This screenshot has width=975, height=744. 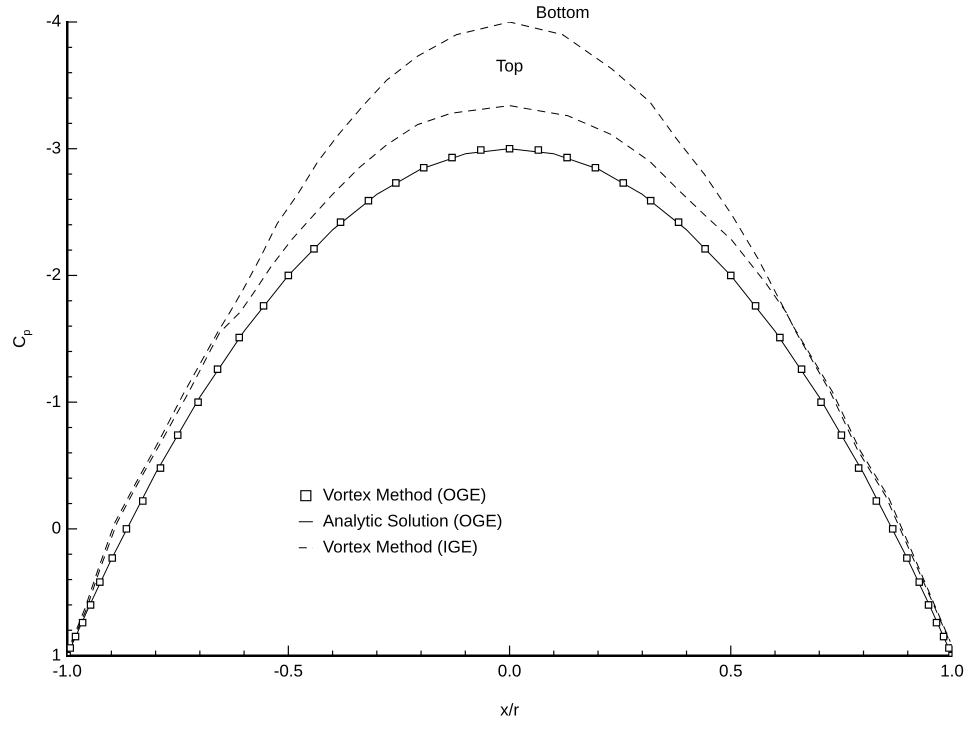 I want to click on x-tick-label: 0.5, so click(x=730, y=670).